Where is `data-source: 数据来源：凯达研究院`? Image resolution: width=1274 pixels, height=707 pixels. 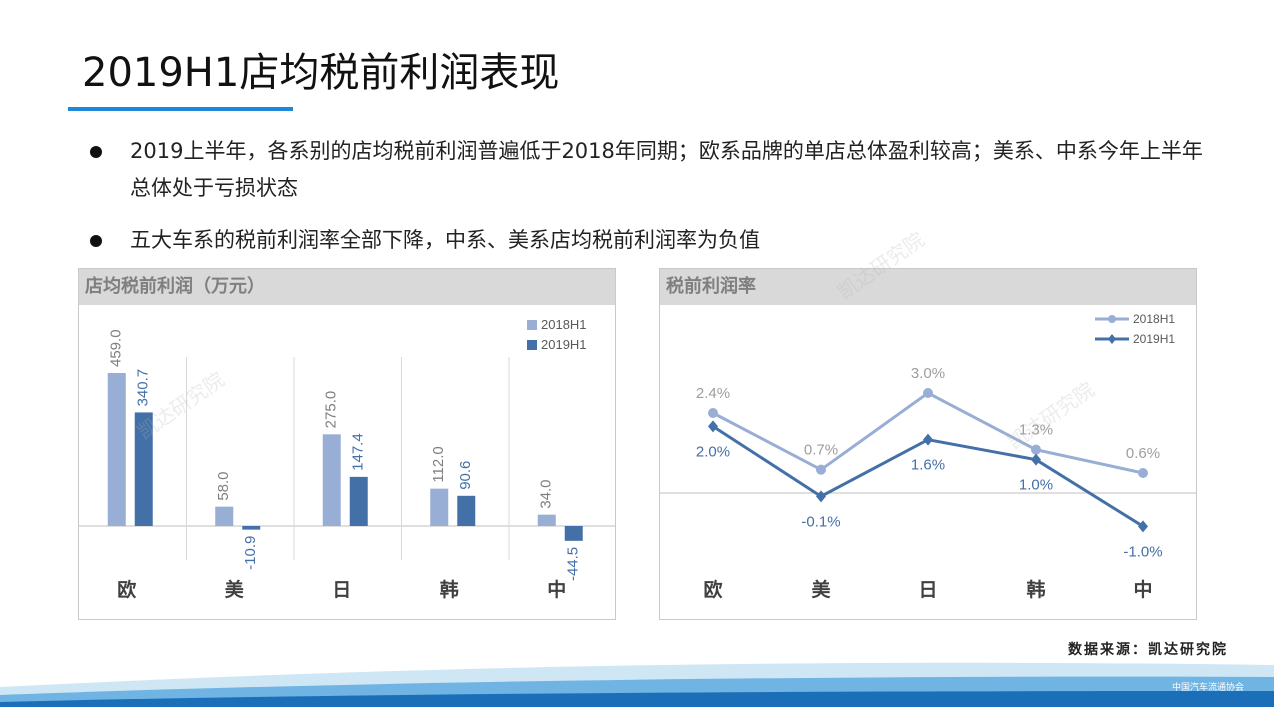
data-source: 数据来源：凯达研究院 is located at coordinates (1148, 650).